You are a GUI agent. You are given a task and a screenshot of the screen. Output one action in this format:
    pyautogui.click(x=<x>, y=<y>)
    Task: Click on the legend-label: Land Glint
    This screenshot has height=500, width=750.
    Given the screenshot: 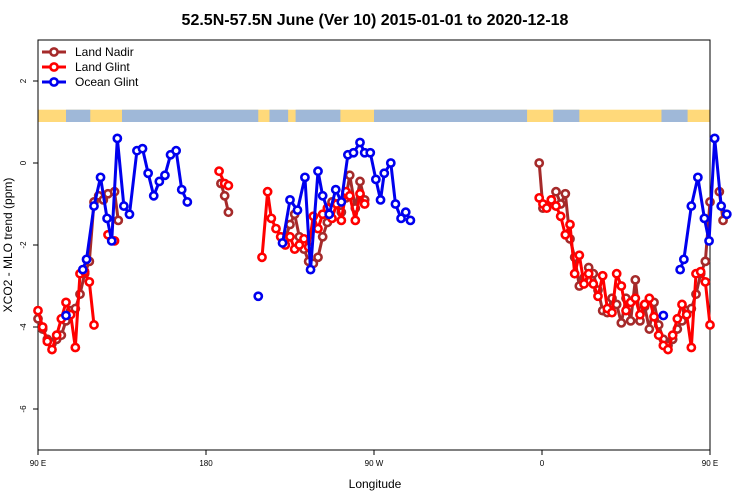 What is the action you would take?
    pyautogui.click(x=102, y=67)
    